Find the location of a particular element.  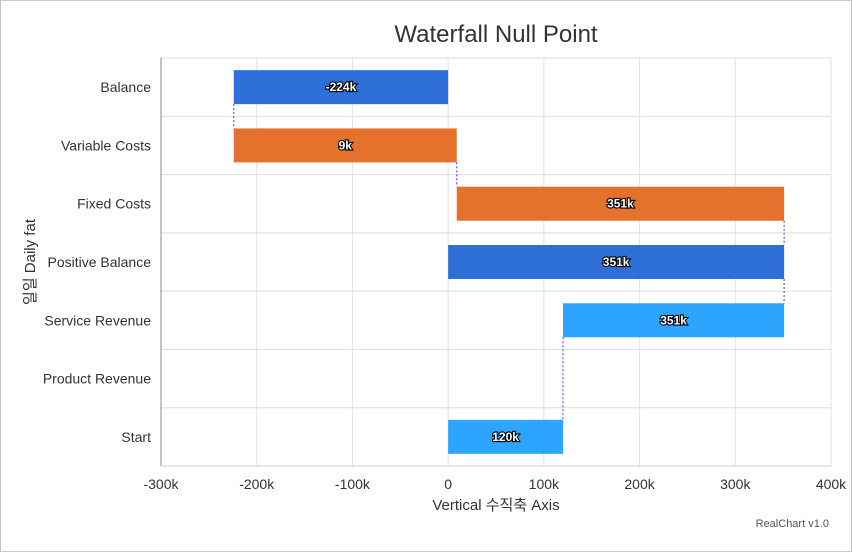

x-axis-ticks: -300k -200k -100k 0 100k 200k 300k 400k is located at coordinates (495, 484).